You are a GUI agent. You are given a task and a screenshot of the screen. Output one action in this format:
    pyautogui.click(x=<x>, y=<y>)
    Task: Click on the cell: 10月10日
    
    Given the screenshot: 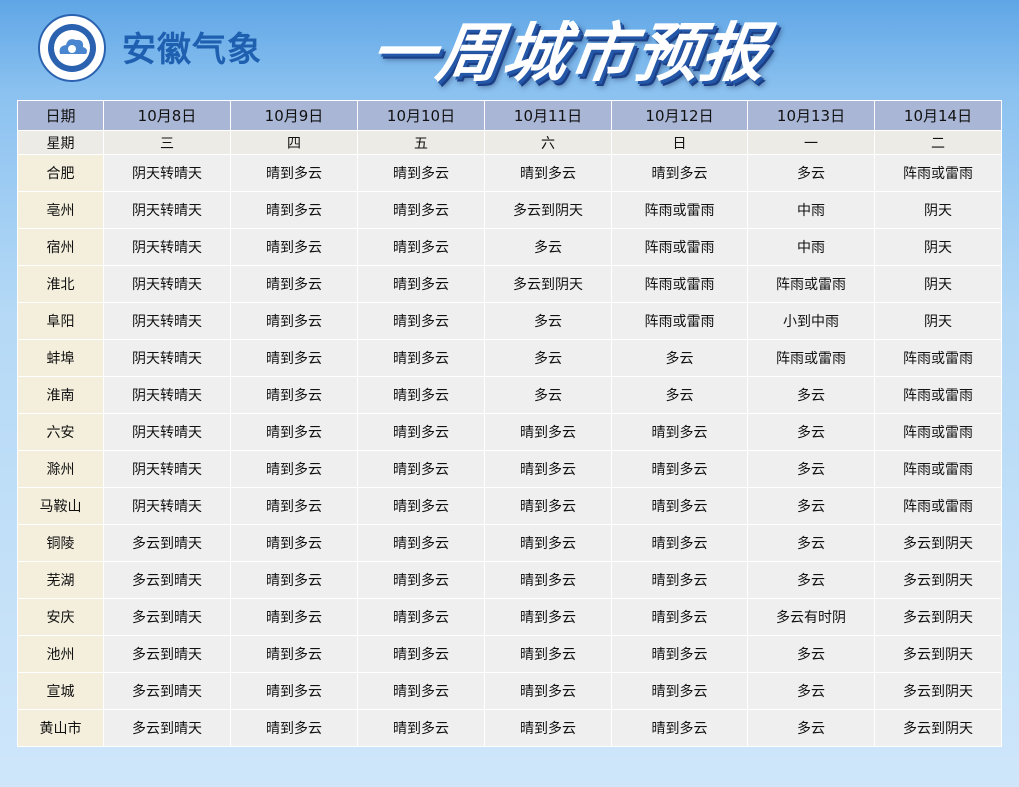 What is the action you would take?
    pyautogui.click(x=421, y=115)
    